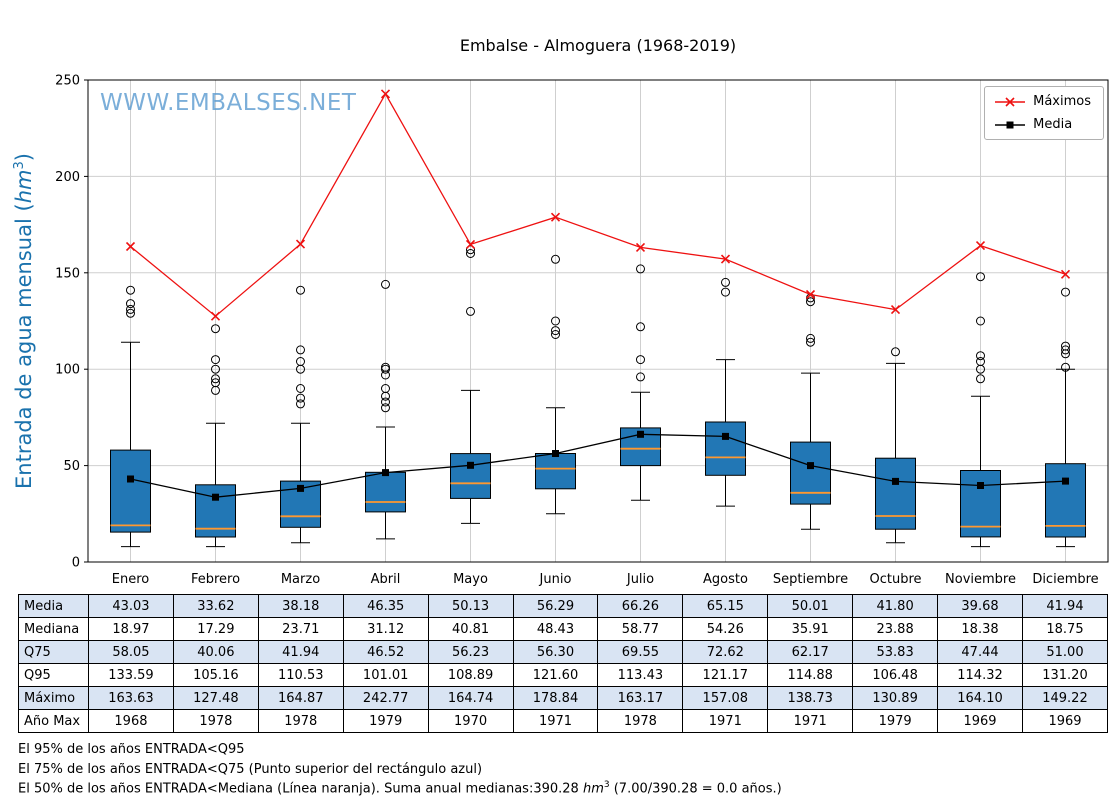 Image resolution: width=1120 pixels, height=810 pixels. Describe the element at coordinates (300, 652) in the screenshot. I see `table-cell: 41.94` at that location.